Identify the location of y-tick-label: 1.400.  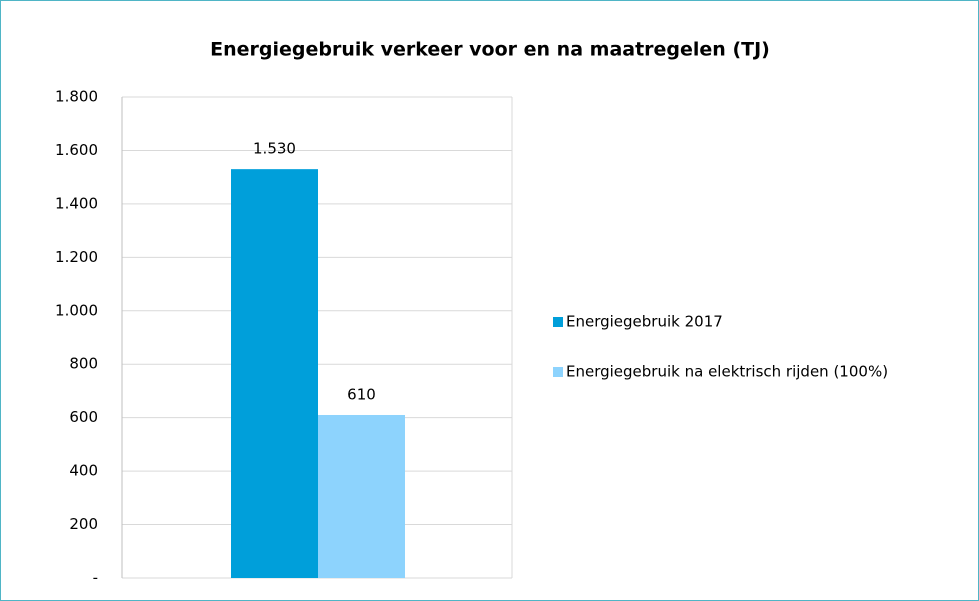
(76, 203).